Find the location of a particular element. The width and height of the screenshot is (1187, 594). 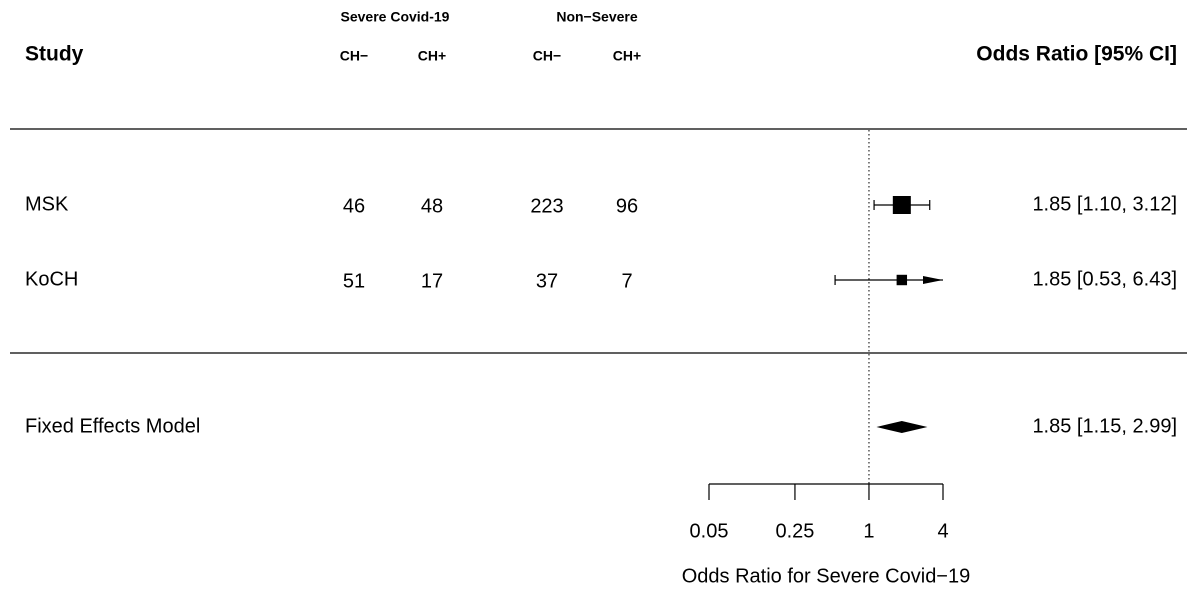

x-tick-label: 0.05 is located at coordinates (709, 531).